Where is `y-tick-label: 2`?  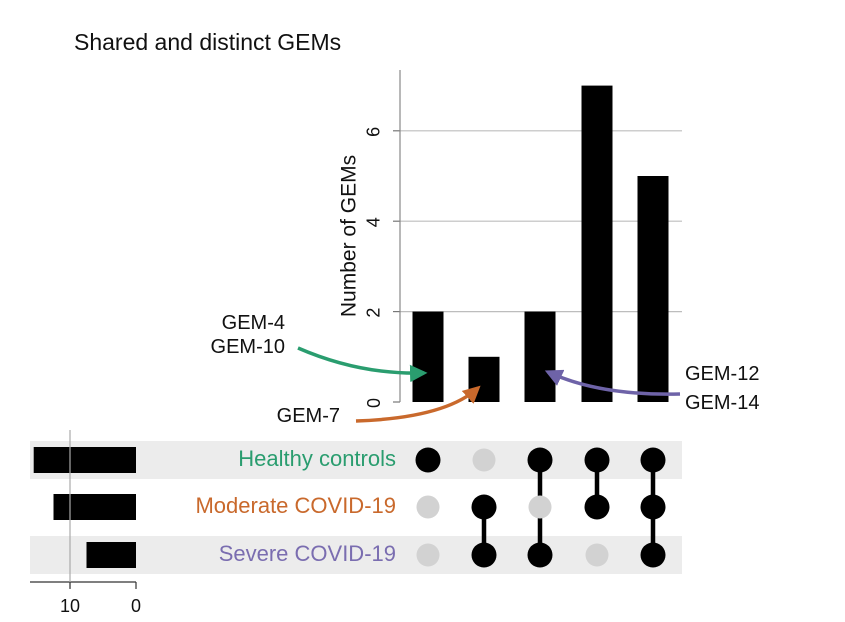
y-tick-label: 2 is located at coordinates (374, 313).